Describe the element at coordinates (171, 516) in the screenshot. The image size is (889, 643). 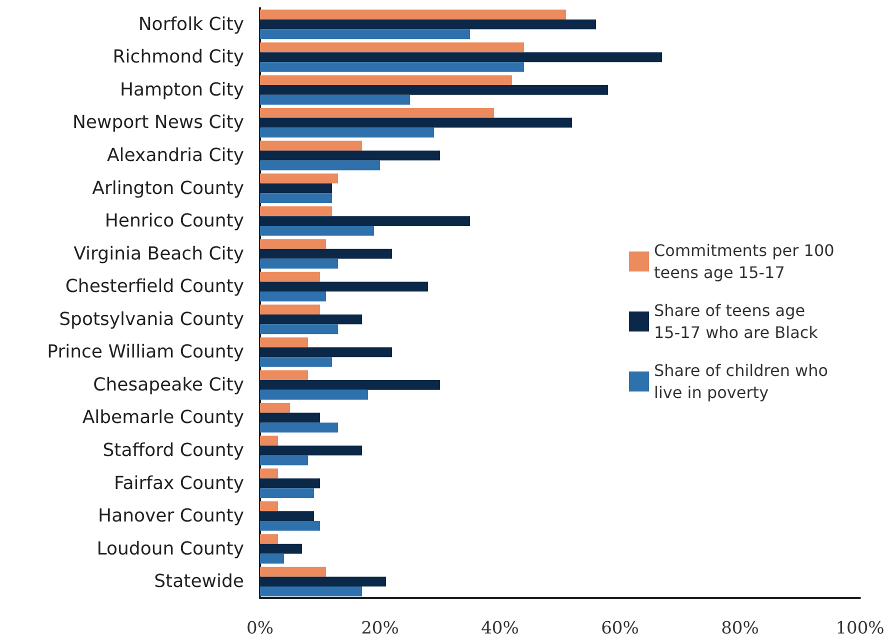
I see `y-tick-label: Hanover County` at that location.